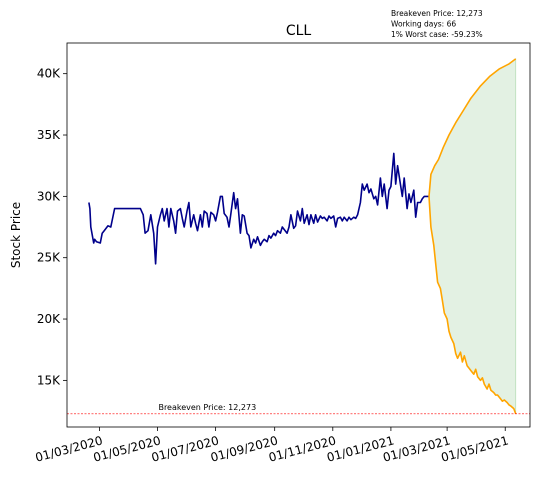 The image size is (542, 482). What do you see at coordinates (472, 305) in the screenshot?
I see `forecast-lower-line` at bounding box center [472, 305].